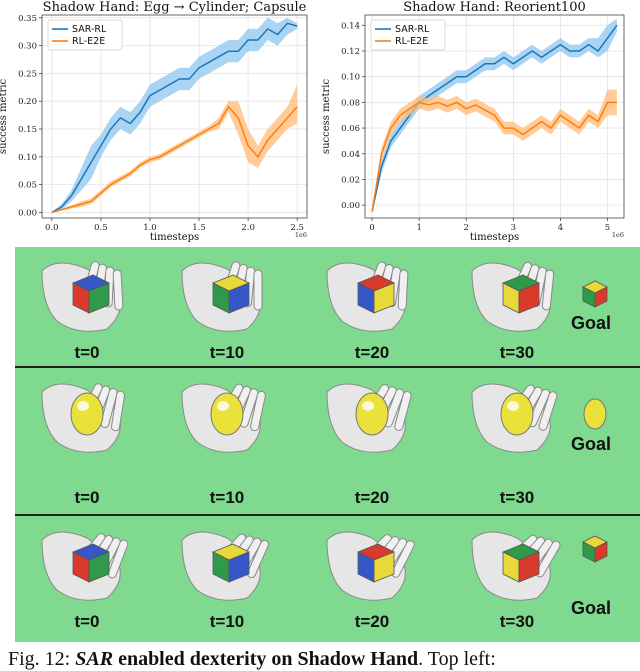 The width and height of the screenshot is (640, 671). What do you see at coordinates (223, 406) in the screenshot?
I see `egg-marking` at bounding box center [223, 406].